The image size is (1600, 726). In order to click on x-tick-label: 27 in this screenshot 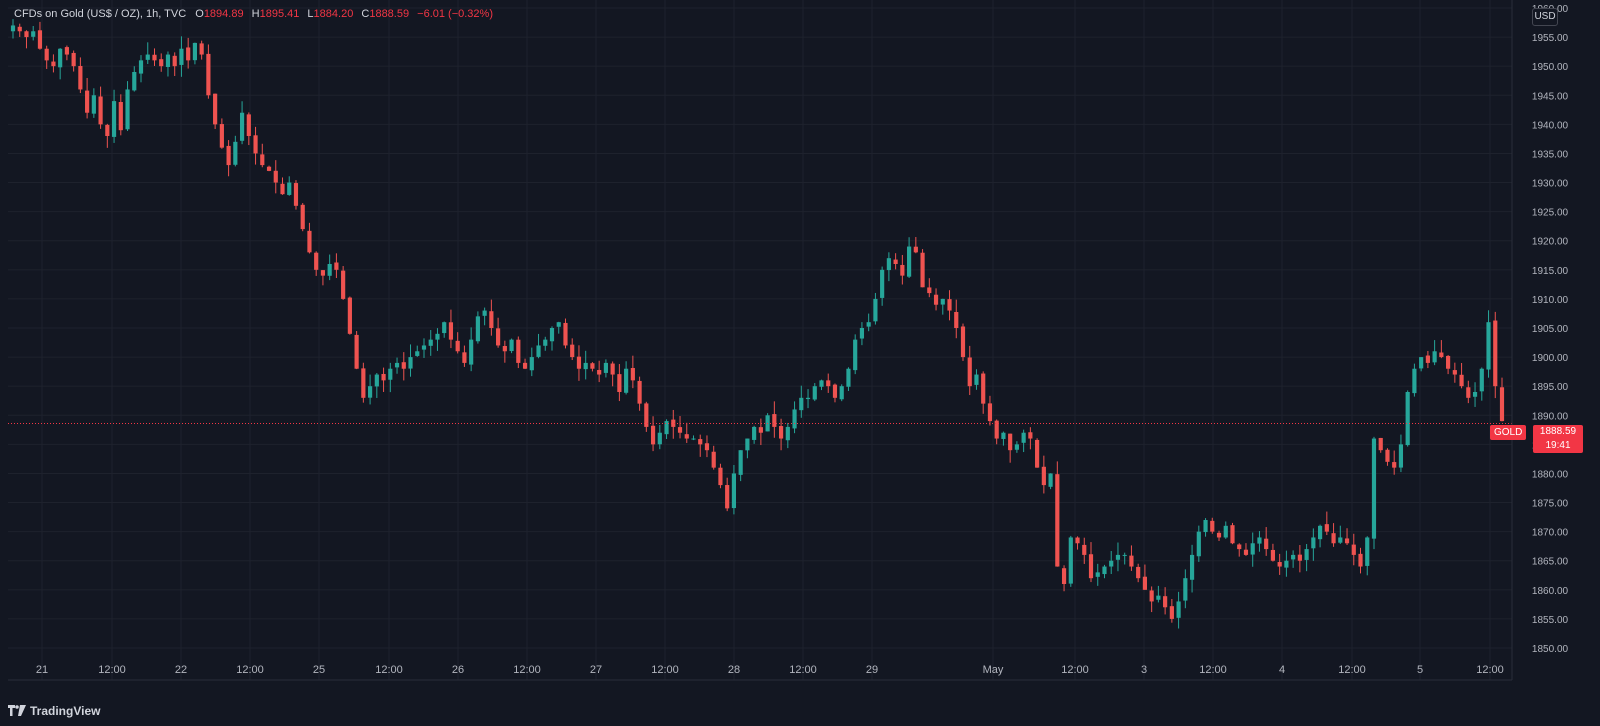, I will do `click(596, 670)`.